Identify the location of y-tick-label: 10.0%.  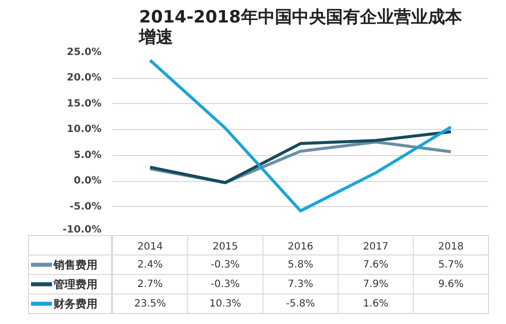
(84, 130).